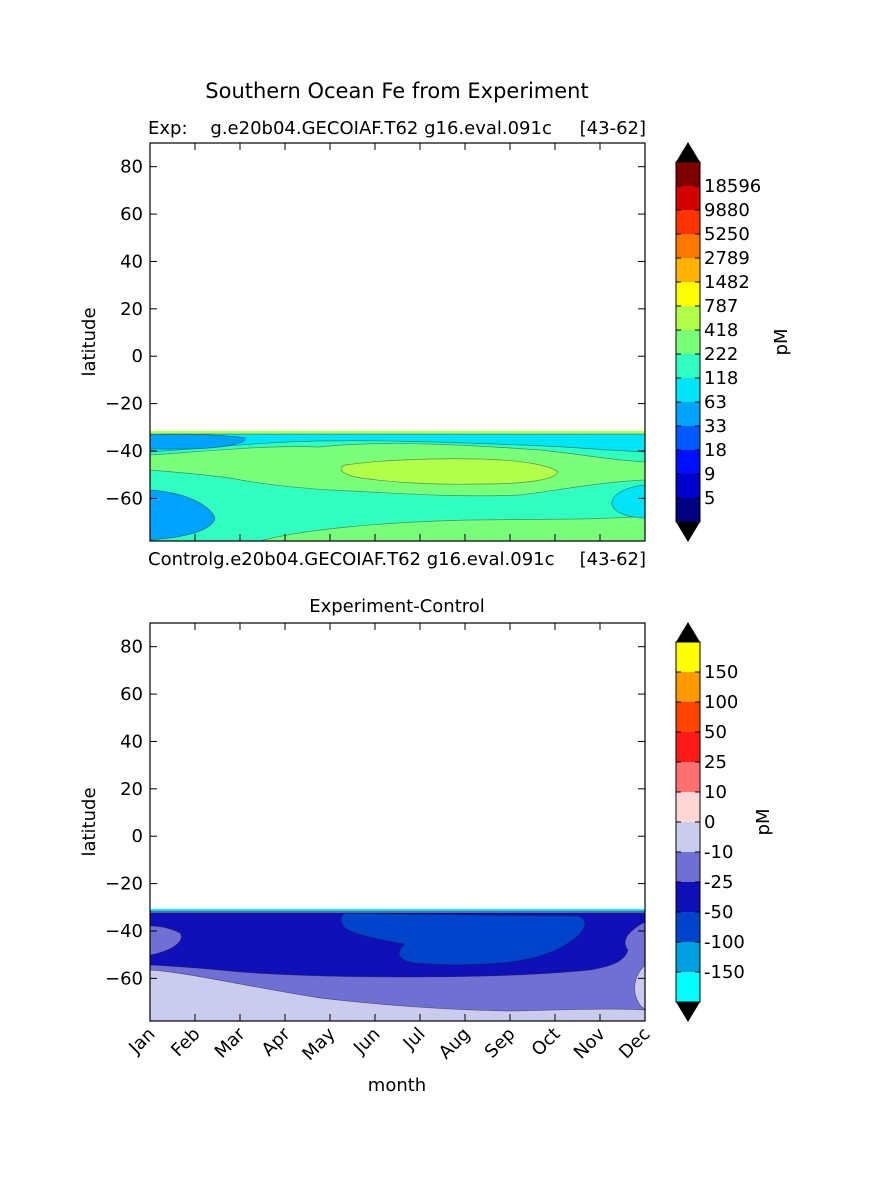  I want to click on bottom-colorbar-extend-min, so click(688, 1012).